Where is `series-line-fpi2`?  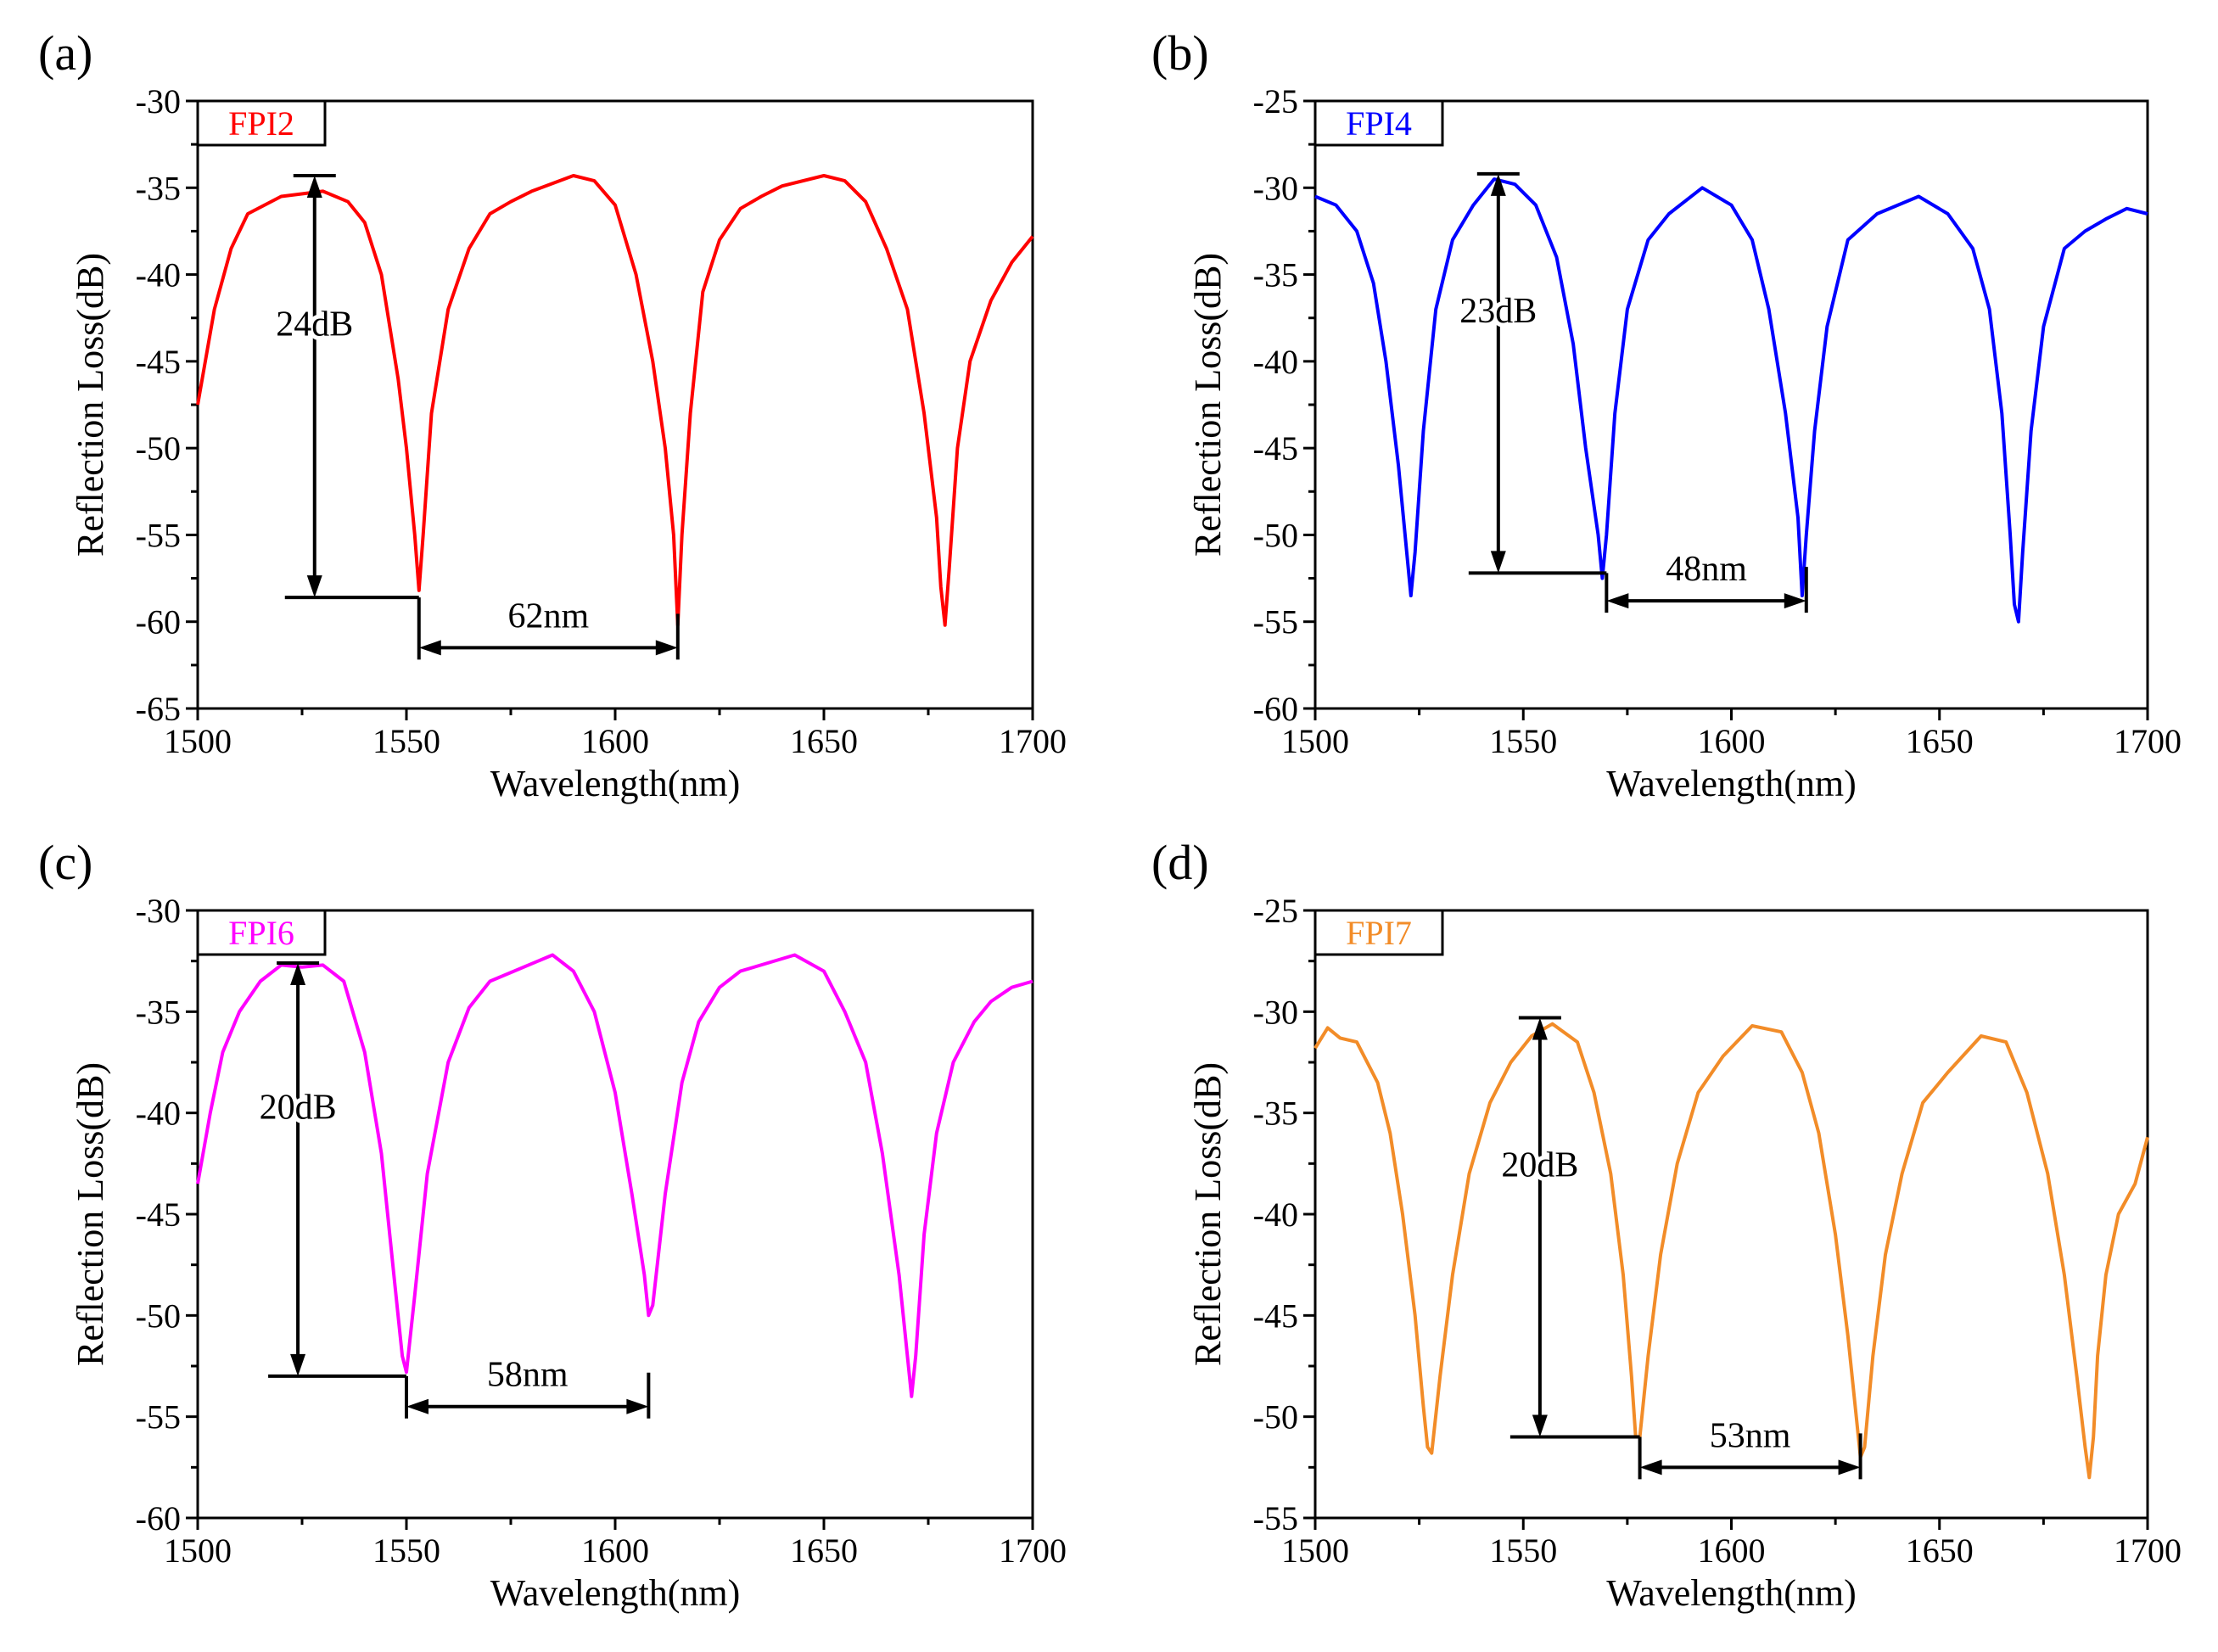
series-line-fpi2 is located at coordinates (615, 401).